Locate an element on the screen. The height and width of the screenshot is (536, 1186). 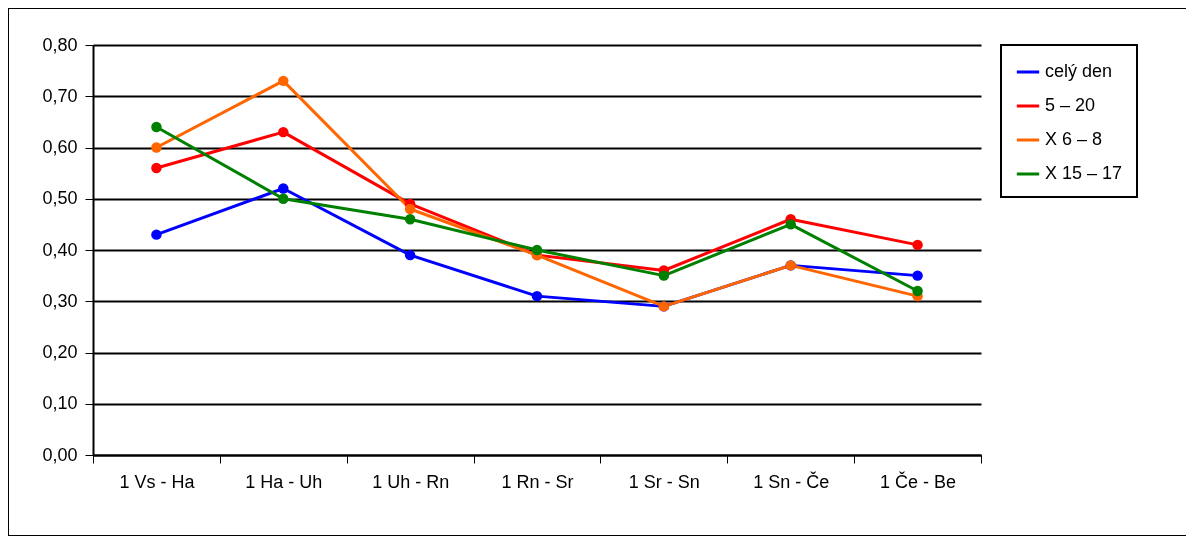
y-tick-label: 0,40 is located at coordinates (60, 249).